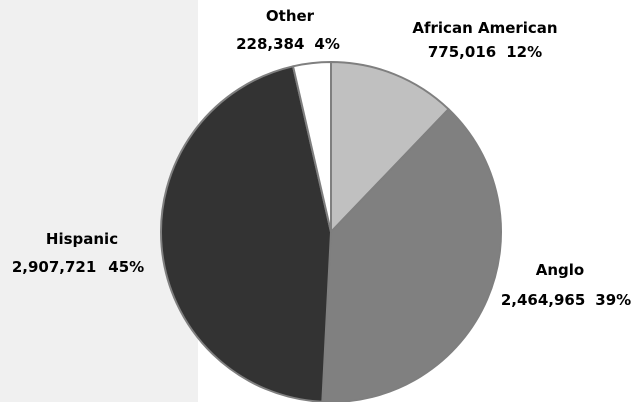 Image resolution: width=644 pixels, height=402 pixels. I want to click on slice-values-hispanic: 2,907,721 45%, so click(78, 267).